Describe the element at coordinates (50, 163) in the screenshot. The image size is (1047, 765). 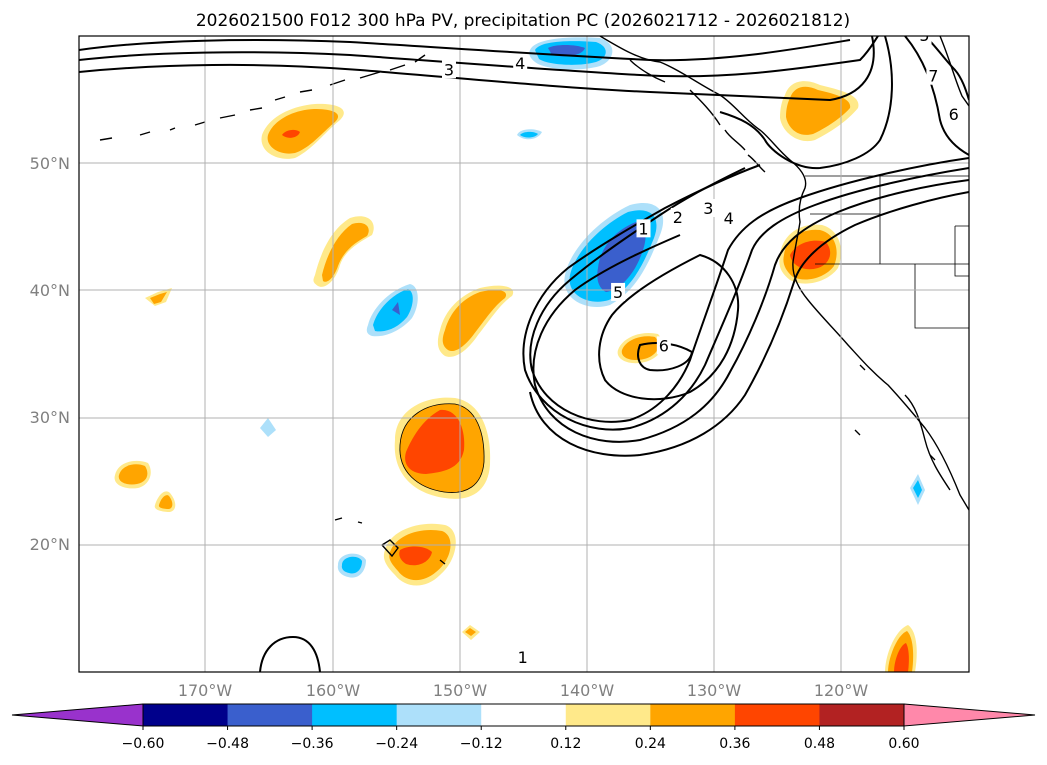
I see `lat-tick-label: 50°N` at that location.